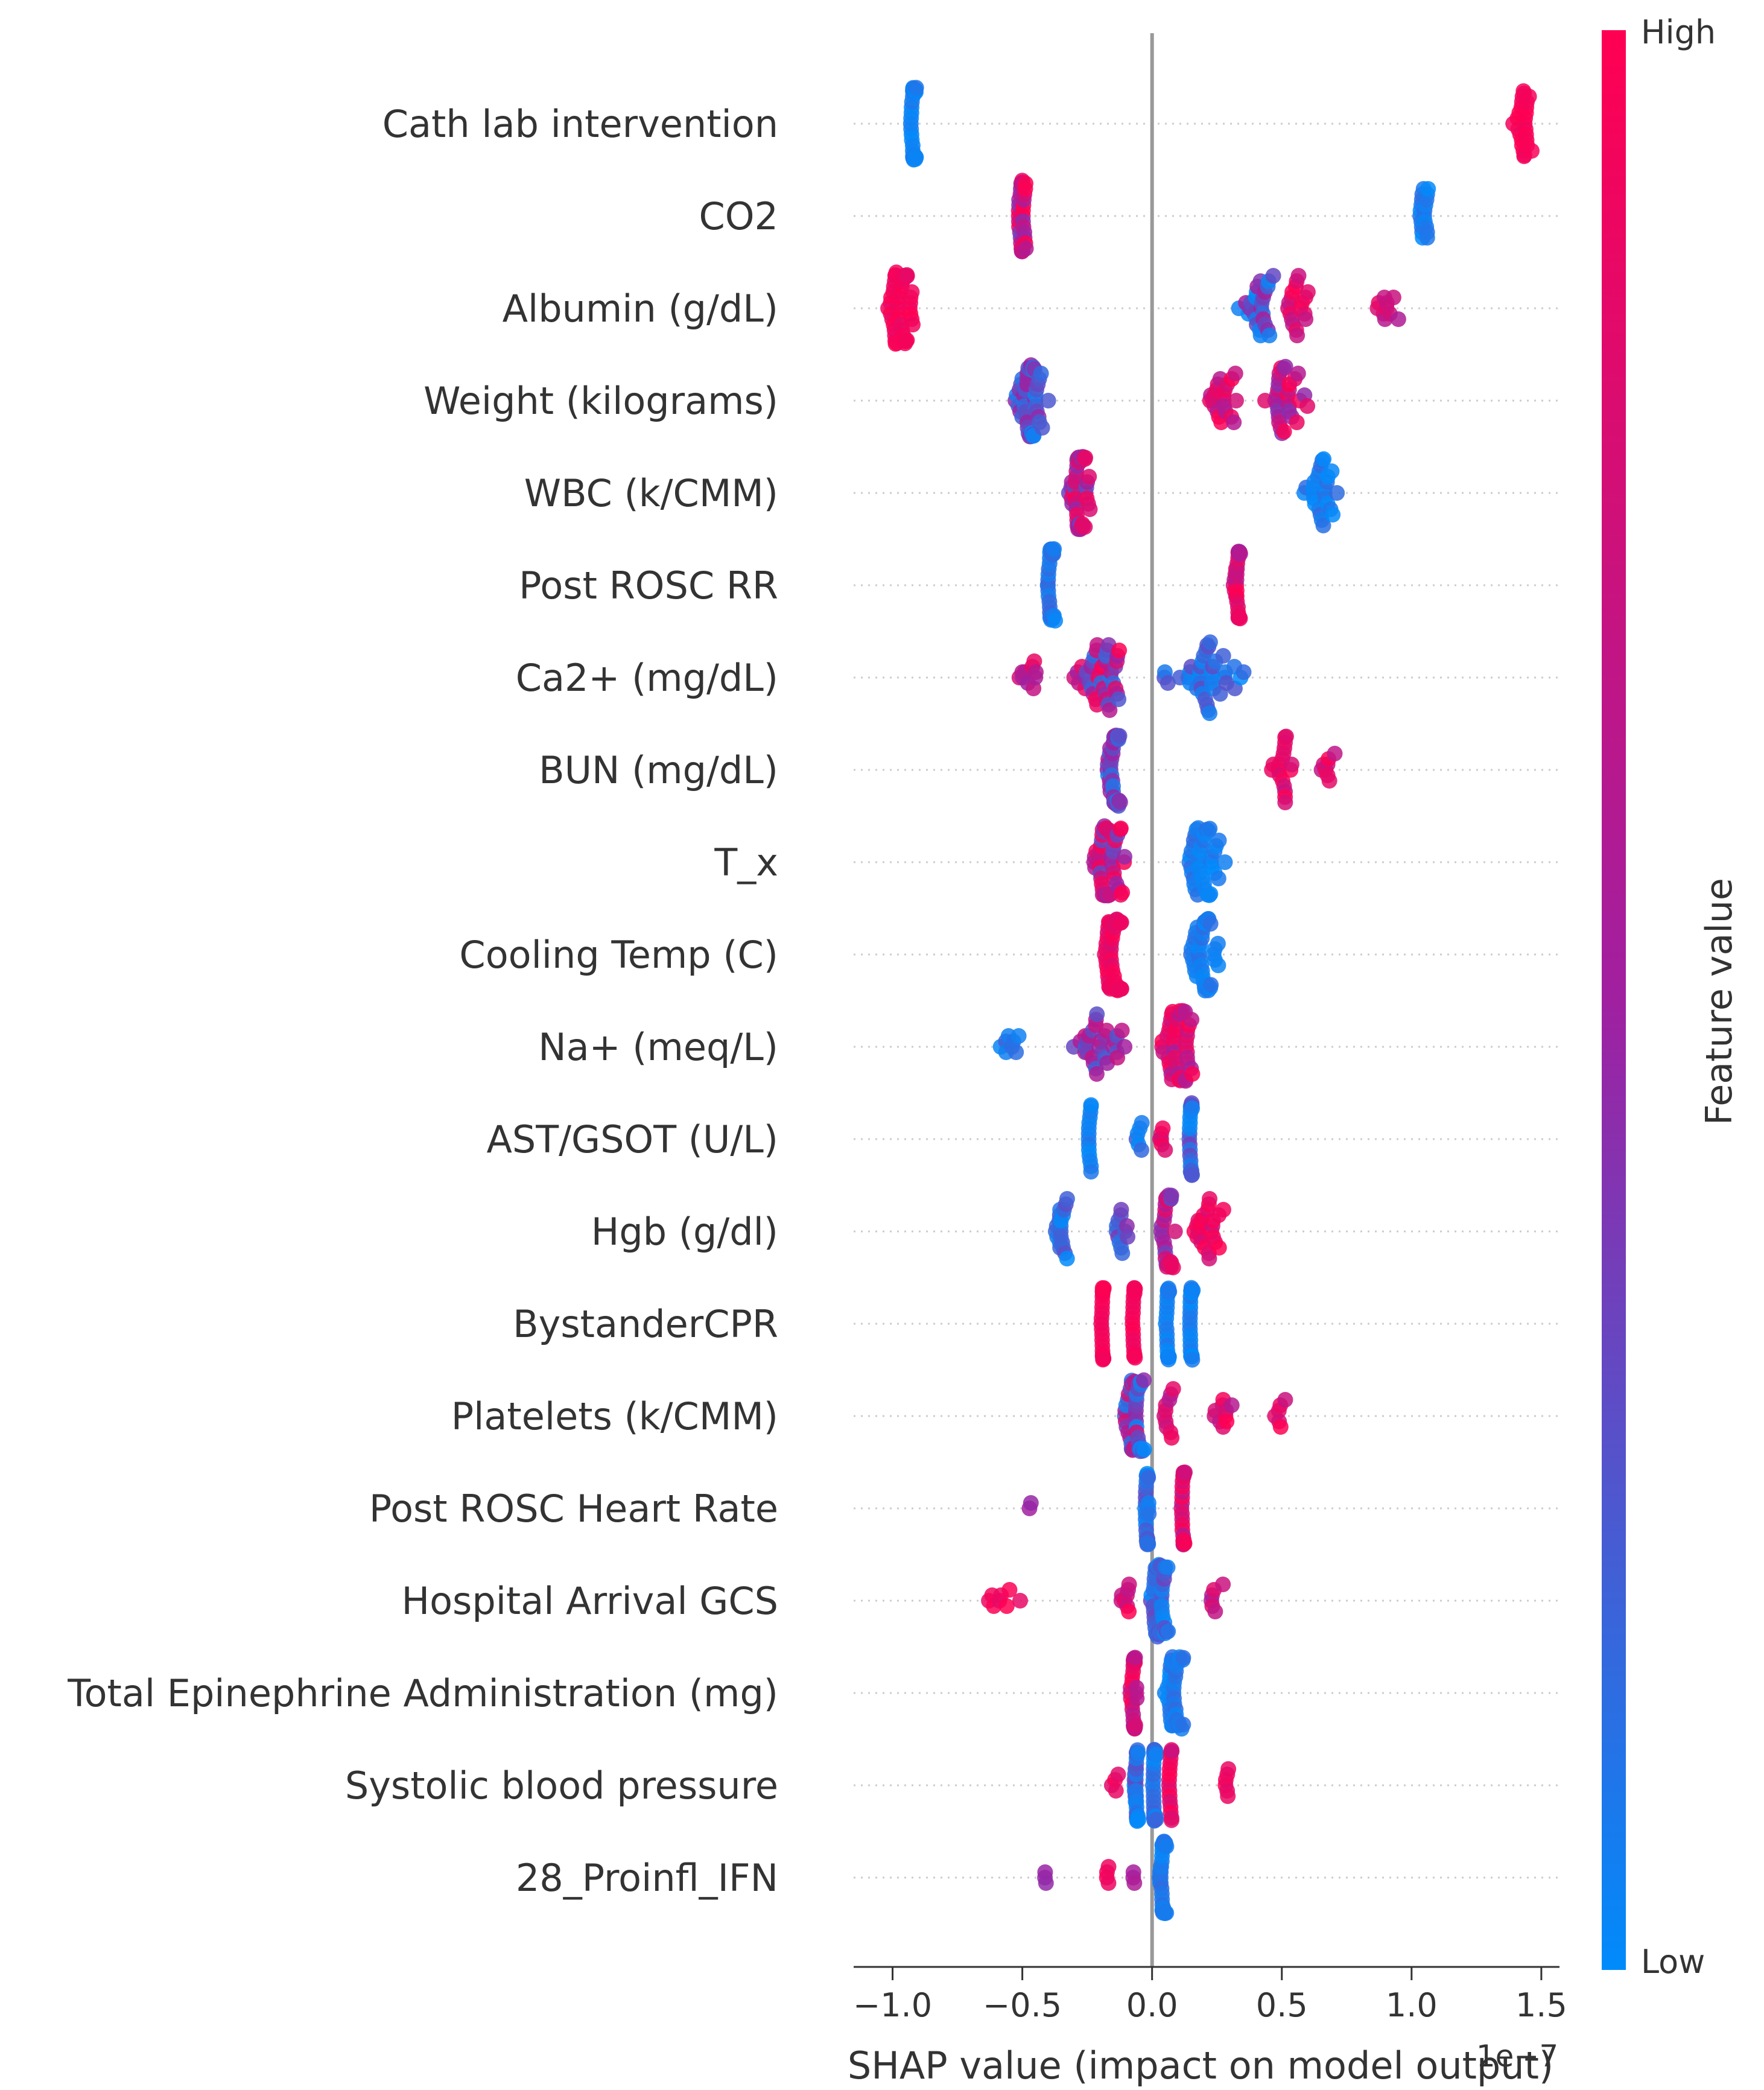 The image size is (1764, 2090). I want to click on feature-label: Post ROSC Heart Rate, so click(573, 1509).